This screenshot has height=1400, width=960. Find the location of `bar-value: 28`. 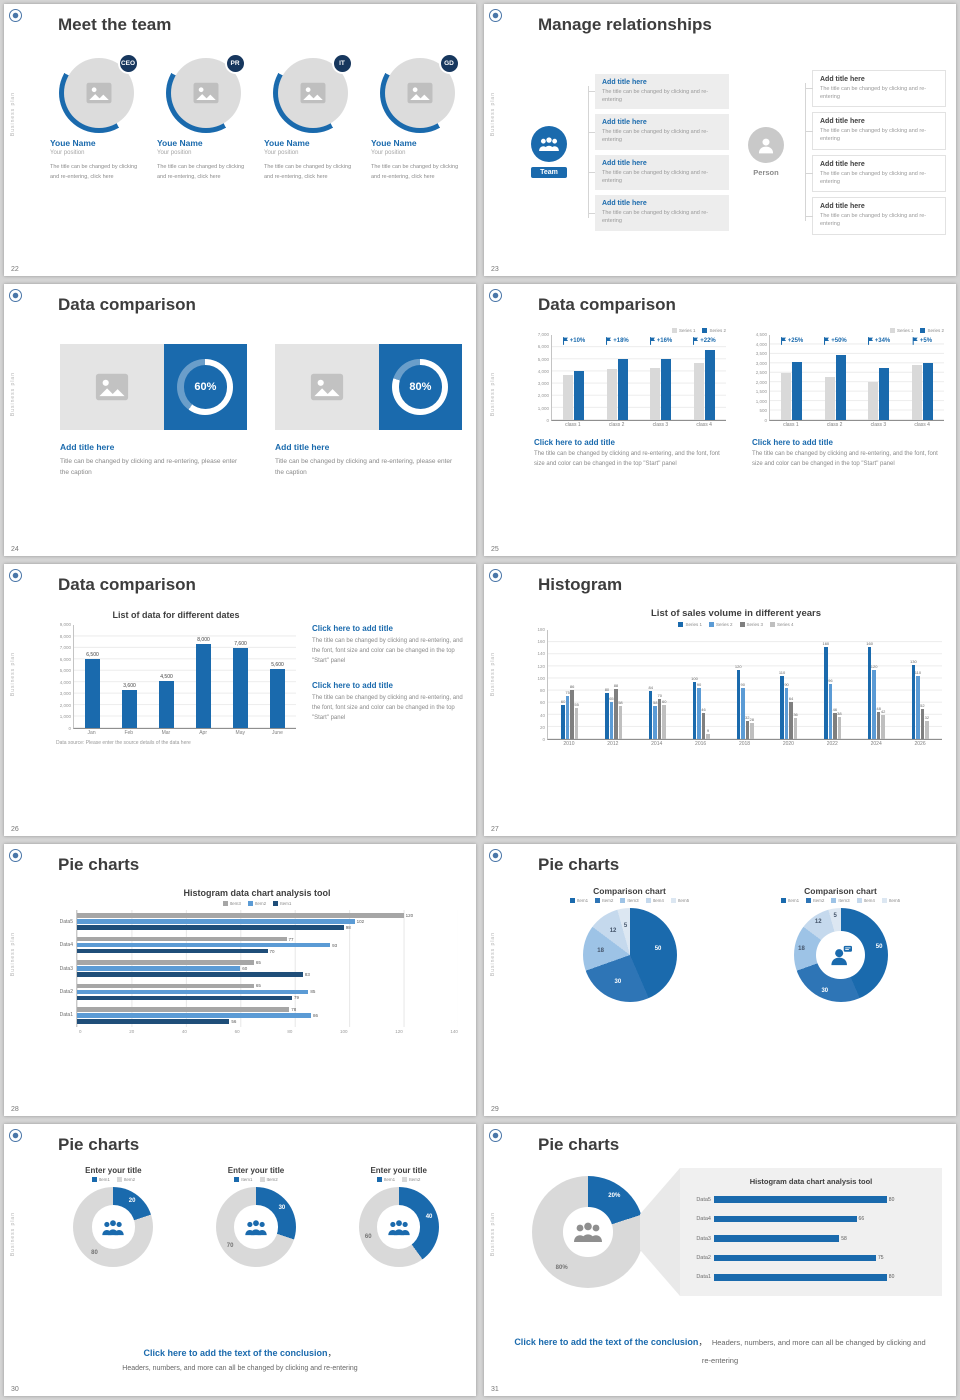

bar-value: 28 is located at coordinates (751, 719).